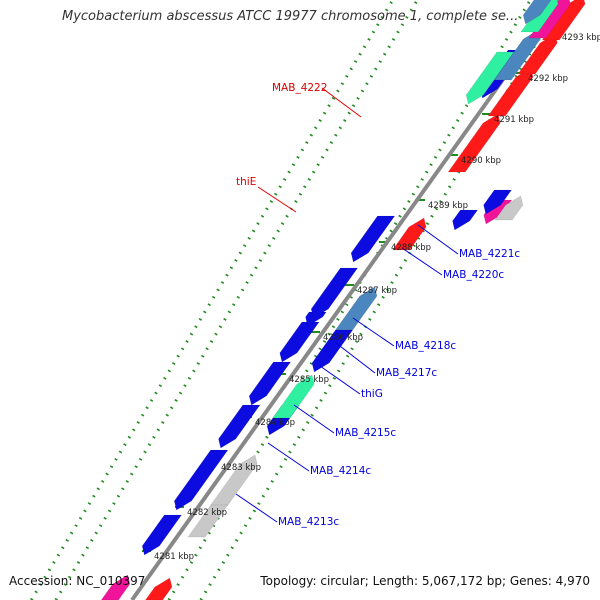 This screenshot has width=600, height=600. What do you see at coordinates (473, 275) in the screenshot?
I see `gene-label: MAB_4220c` at bounding box center [473, 275].